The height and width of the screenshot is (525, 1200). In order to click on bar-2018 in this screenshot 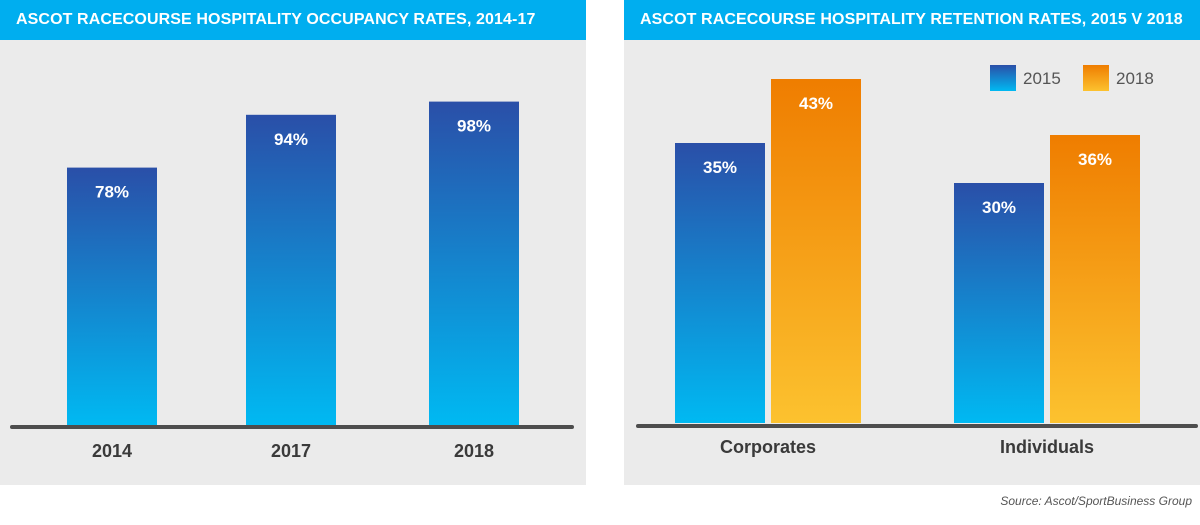, I will do `click(474, 263)`.